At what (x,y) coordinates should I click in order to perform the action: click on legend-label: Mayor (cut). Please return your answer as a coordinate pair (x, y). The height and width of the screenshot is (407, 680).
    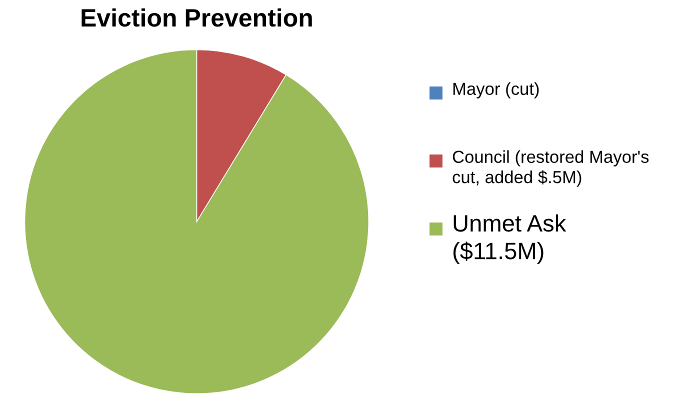
    Looking at the image, I should click on (496, 90).